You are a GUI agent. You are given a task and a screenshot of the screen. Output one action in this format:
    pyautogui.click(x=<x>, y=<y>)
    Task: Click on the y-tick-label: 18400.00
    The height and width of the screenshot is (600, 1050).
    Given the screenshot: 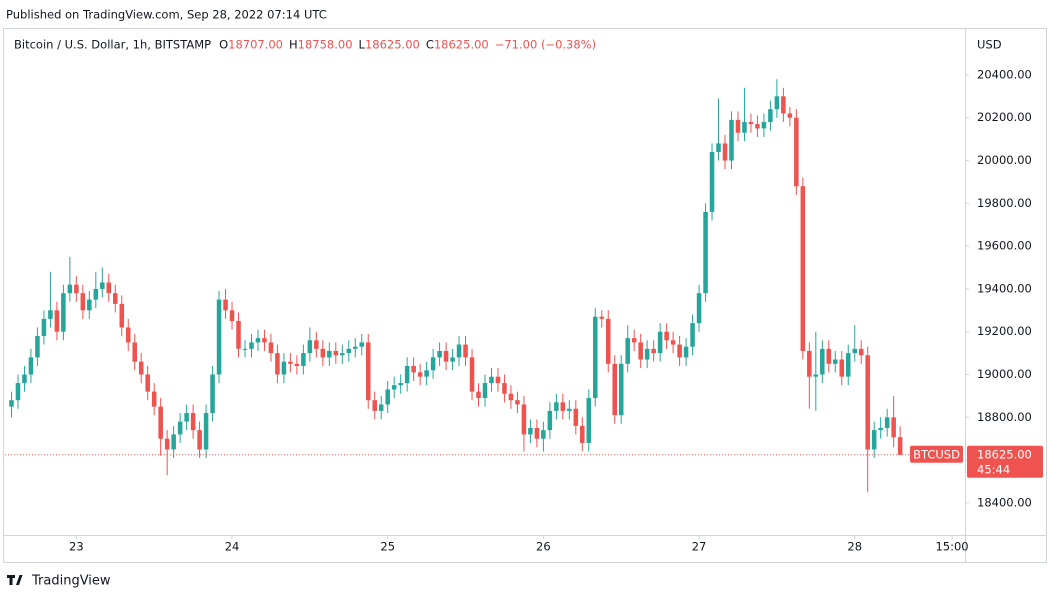 What is the action you would take?
    pyautogui.click(x=1004, y=502)
    